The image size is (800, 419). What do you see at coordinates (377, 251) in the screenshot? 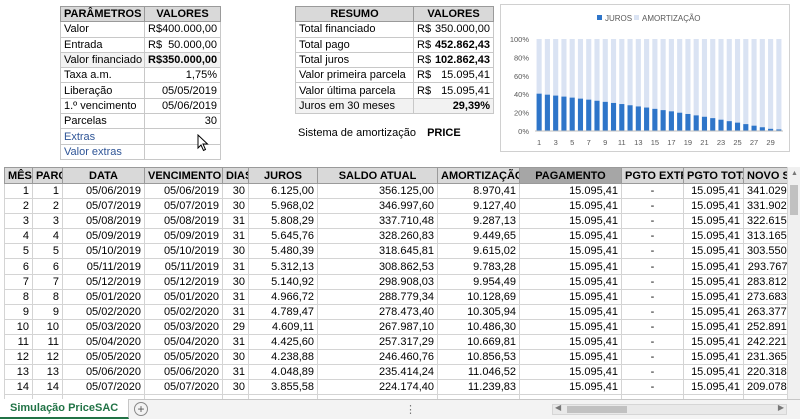
I see `table-cell: 318.645,81` at bounding box center [377, 251].